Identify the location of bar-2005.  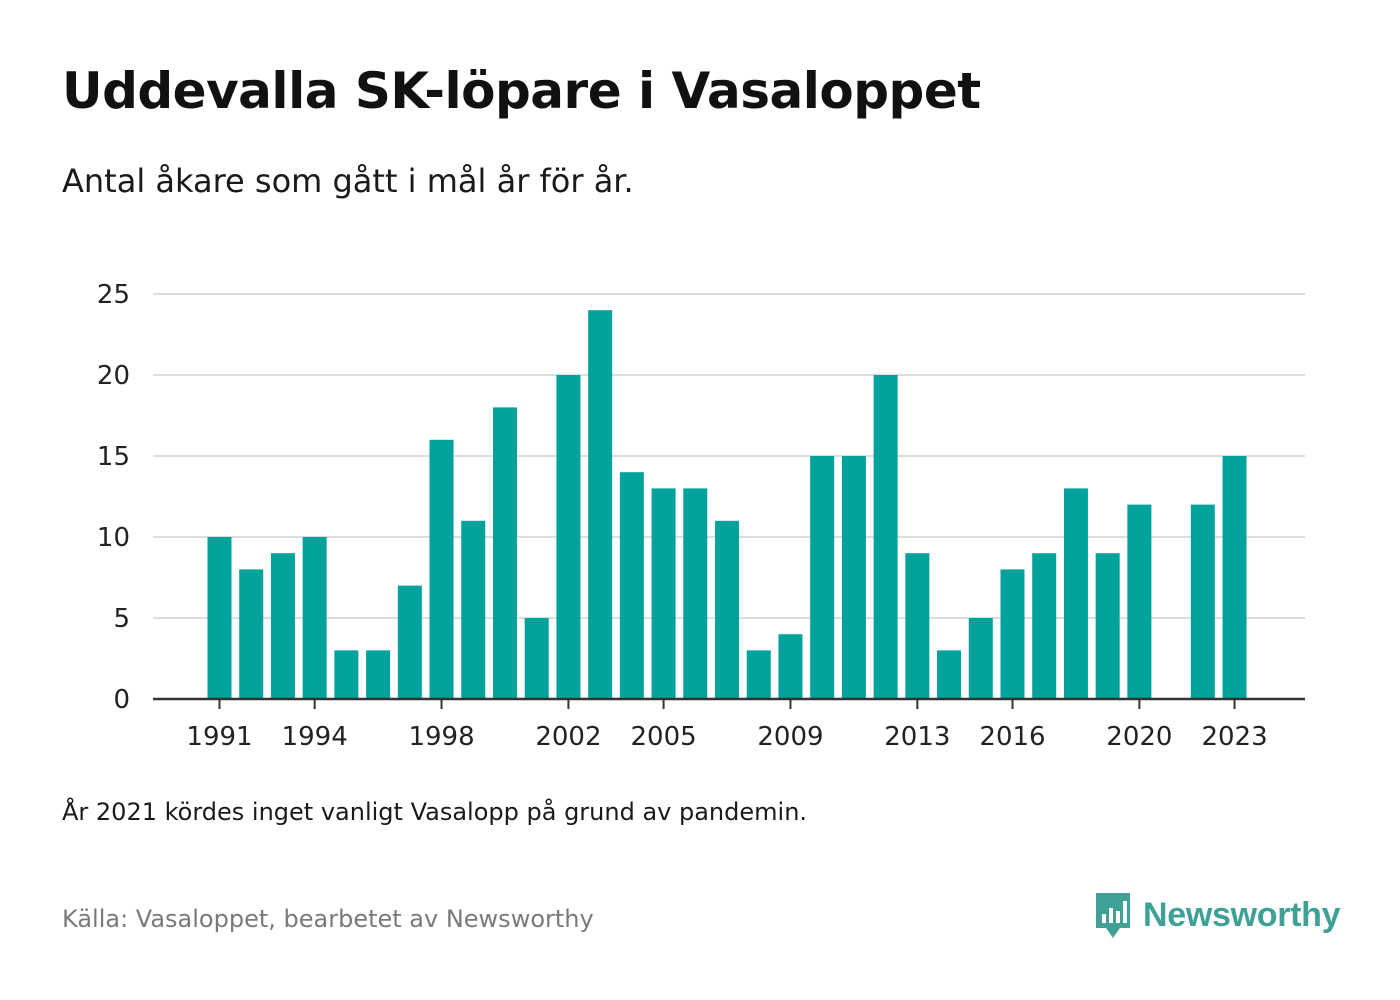
(663, 593).